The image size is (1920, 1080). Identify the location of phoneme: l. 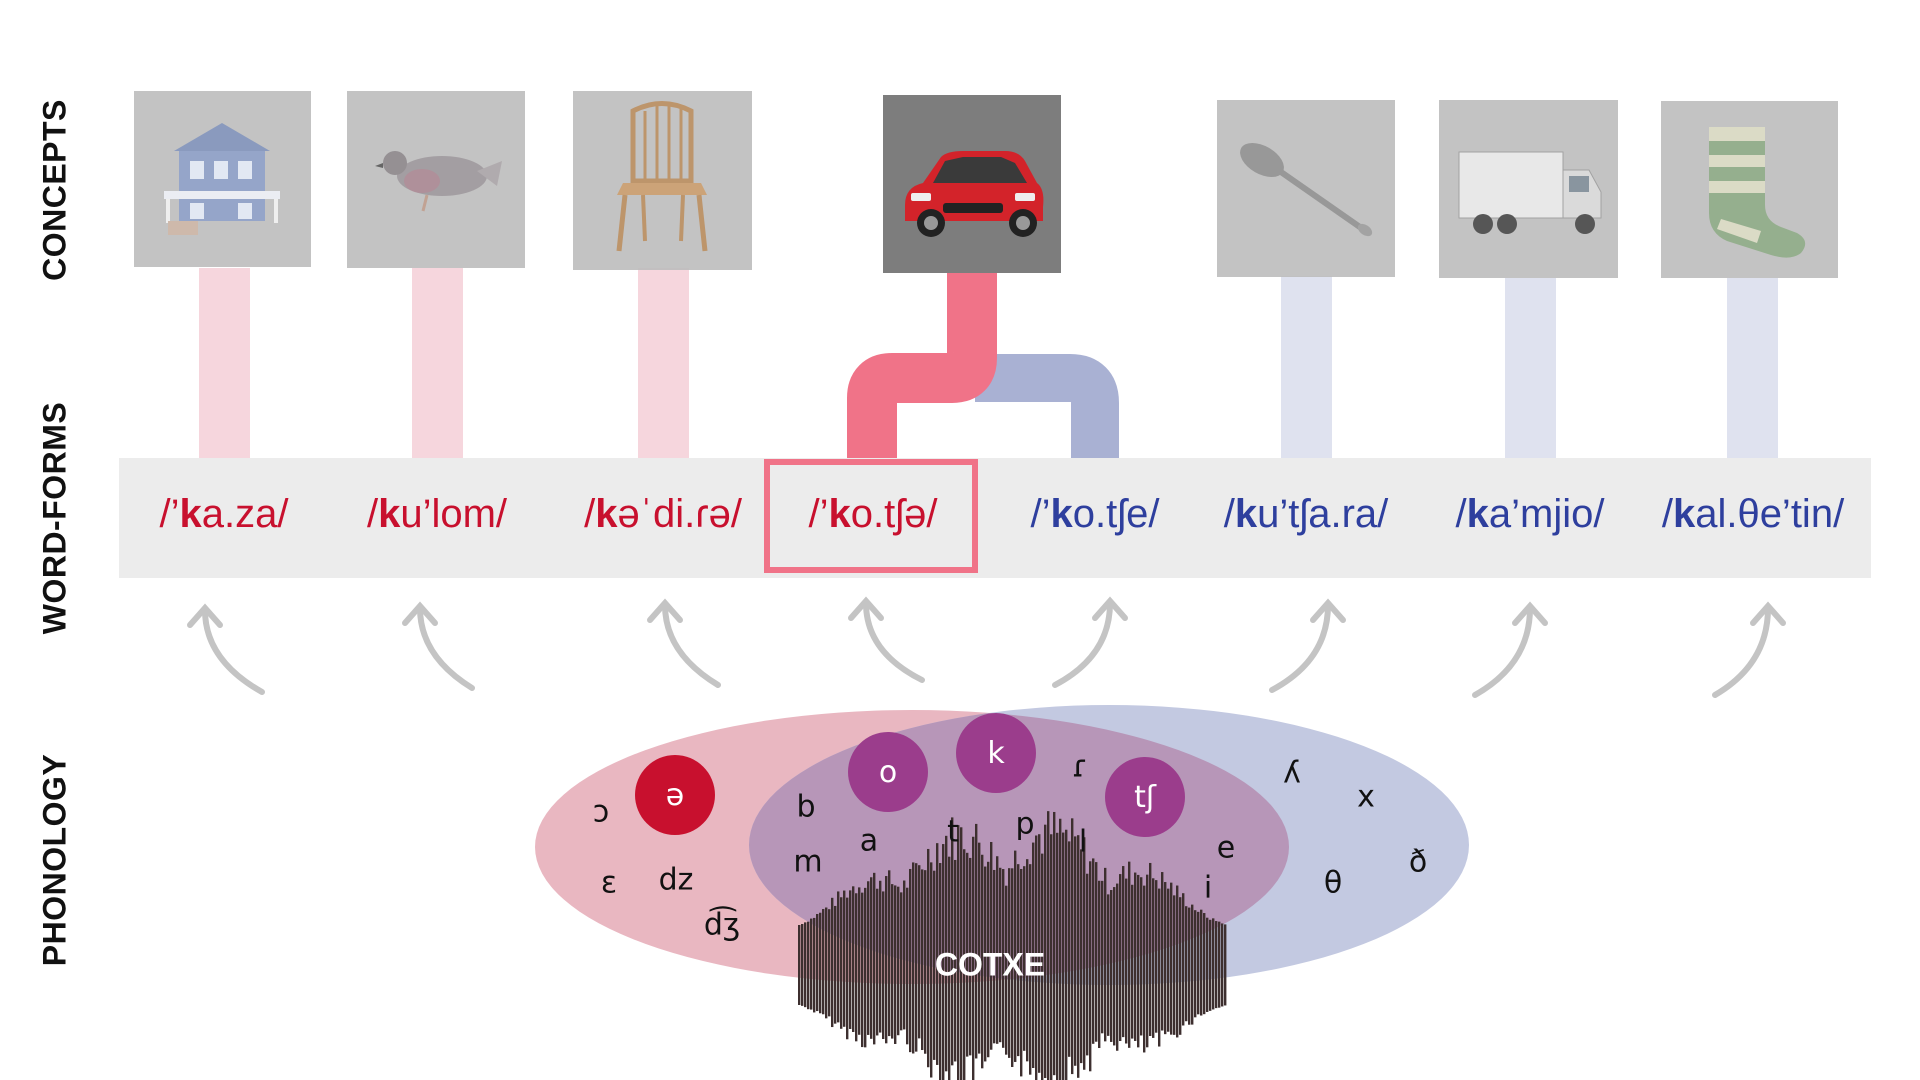
(1083, 842).